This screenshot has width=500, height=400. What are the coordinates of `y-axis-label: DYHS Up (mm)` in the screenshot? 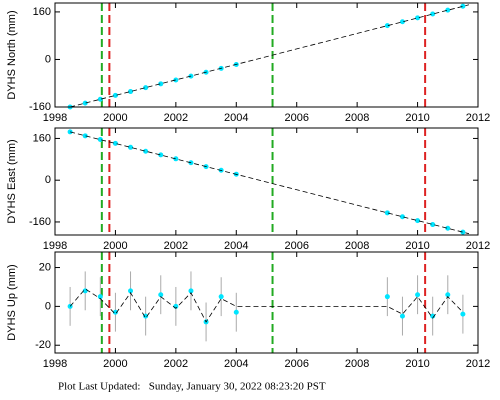 It's located at (12, 302).